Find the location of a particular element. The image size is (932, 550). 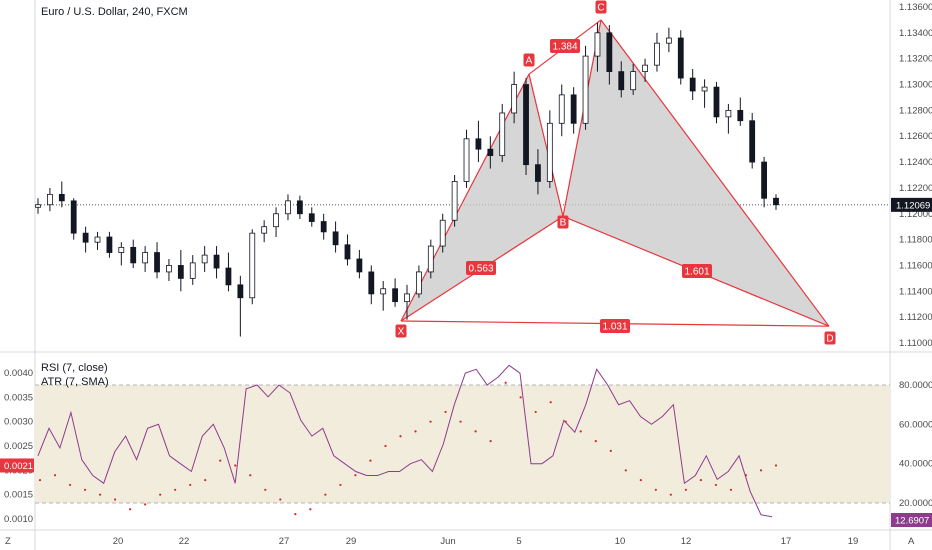

atr-title: ATR (7, SMA) is located at coordinates (75, 382).